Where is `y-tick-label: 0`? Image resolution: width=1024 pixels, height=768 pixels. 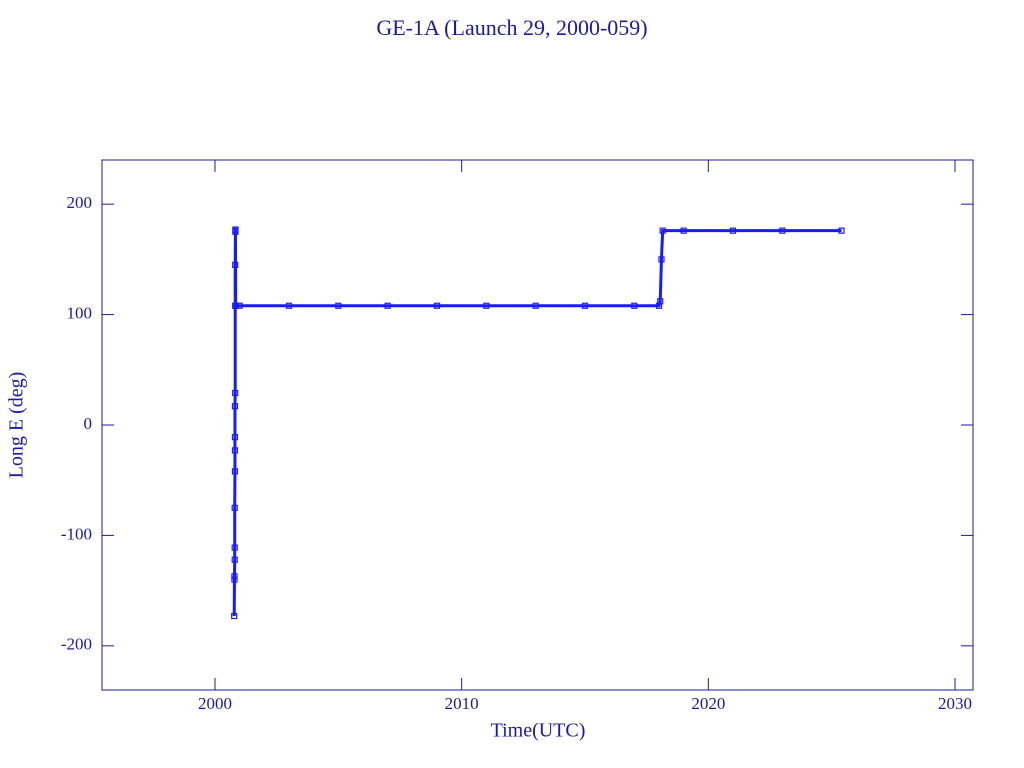 y-tick-label: 0 is located at coordinates (88, 423).